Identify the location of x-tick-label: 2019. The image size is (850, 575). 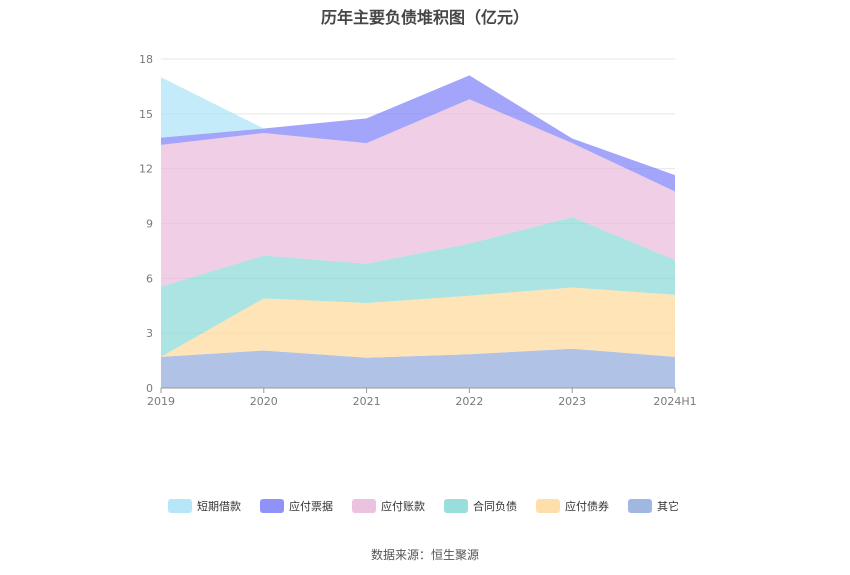
(161, 401).